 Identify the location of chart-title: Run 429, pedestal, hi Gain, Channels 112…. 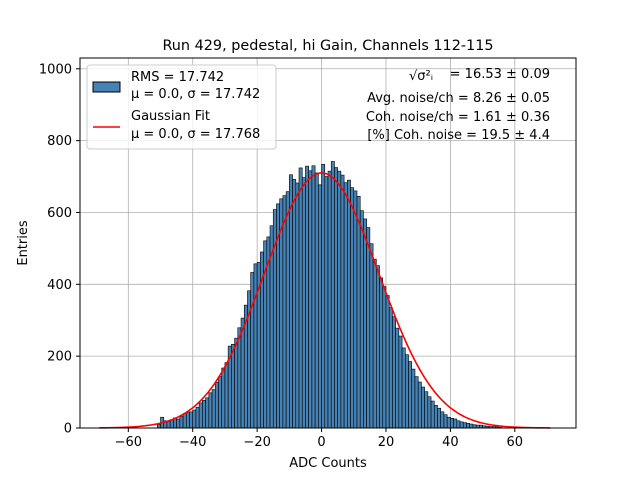
(327, 46).